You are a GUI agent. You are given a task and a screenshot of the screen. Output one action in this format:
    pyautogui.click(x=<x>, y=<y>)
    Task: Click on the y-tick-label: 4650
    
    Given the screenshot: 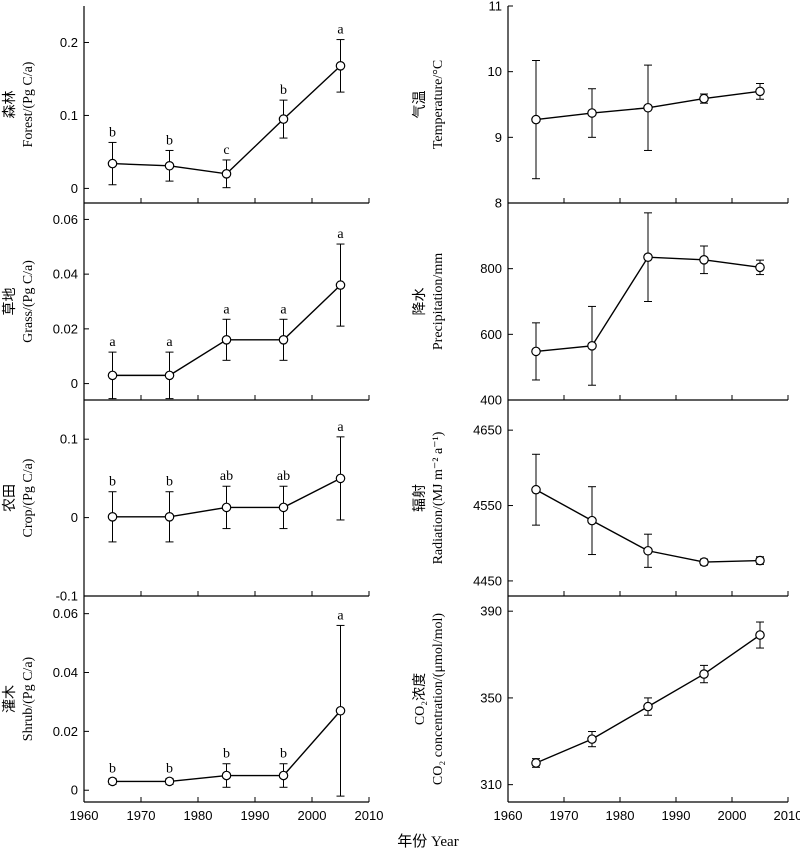 What is the action you would take?
    pyautogui.click(x=487, y=430)
    